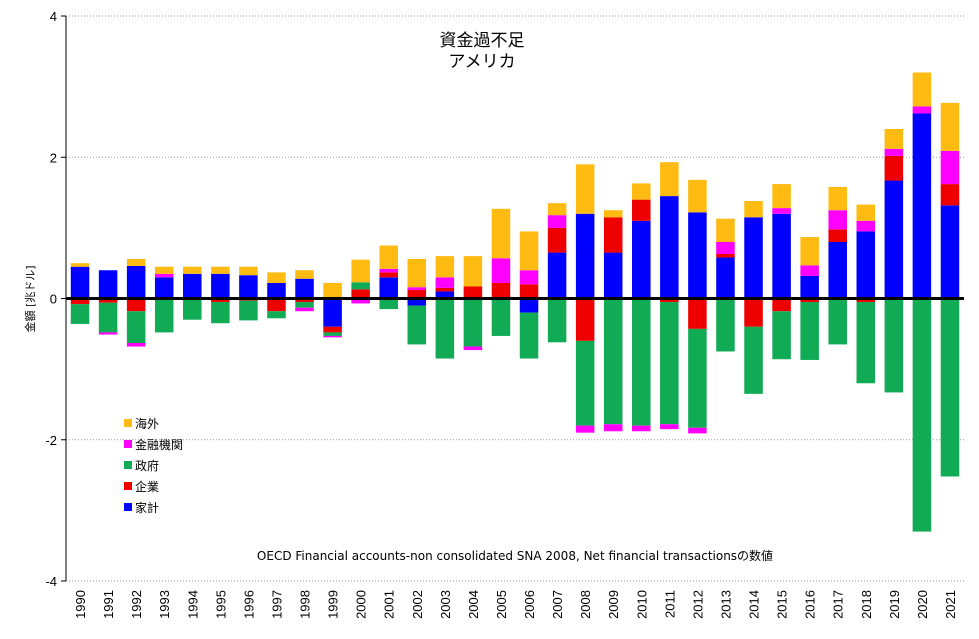 This screenshot has height=639, width=979. What do you see at coordinates (837, 198) in the screenshot?
I see `bar-segment-2017-海外` at bounding box center [837, 198].